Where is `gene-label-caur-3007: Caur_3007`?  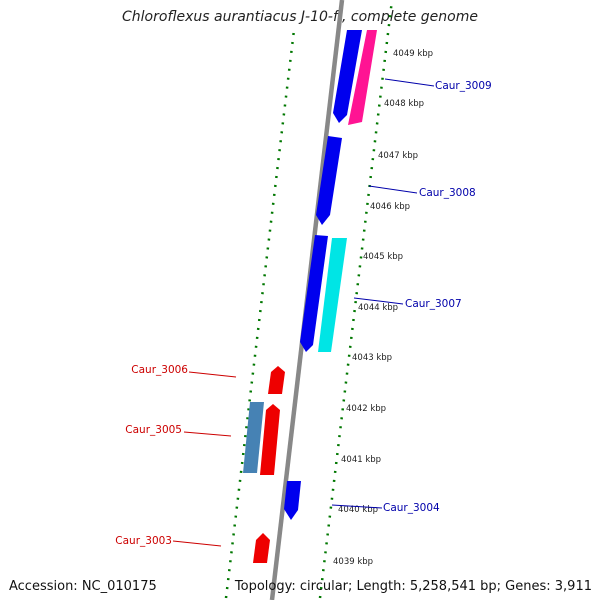
gene-label-caur-3007: Caur_3007 is located at coordinates (433, 304).